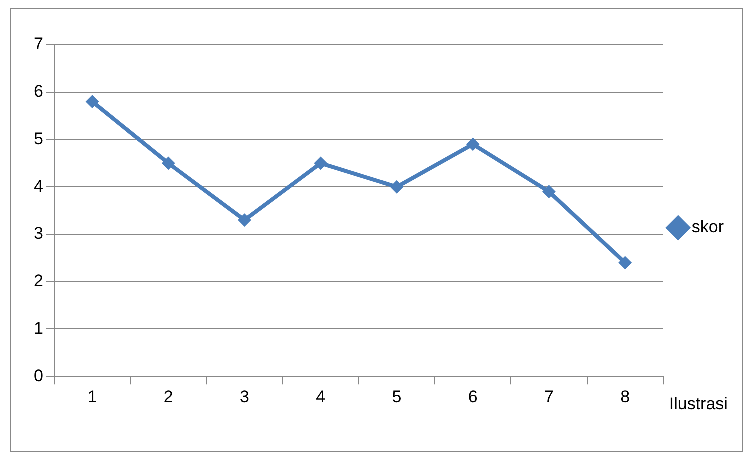 The width and height of the screenshot is (745, 454). What do you see at coordinates (625, 396) in the screenshot?
I see `x-tick-label: 8` at bounding box center [625, 396].